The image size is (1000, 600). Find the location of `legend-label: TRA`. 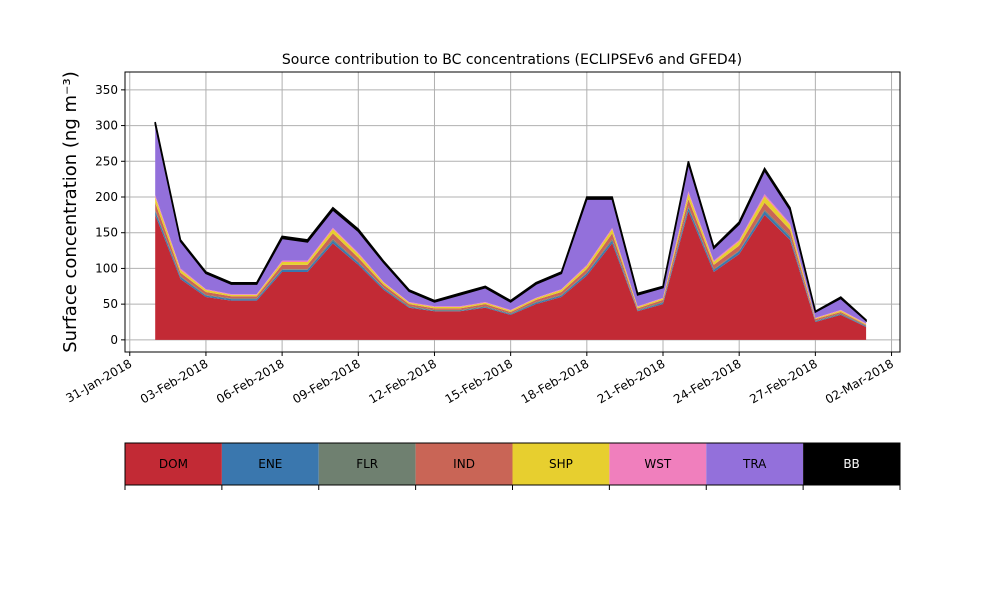

legend-label: TRA is located at coordinates (754, 464).